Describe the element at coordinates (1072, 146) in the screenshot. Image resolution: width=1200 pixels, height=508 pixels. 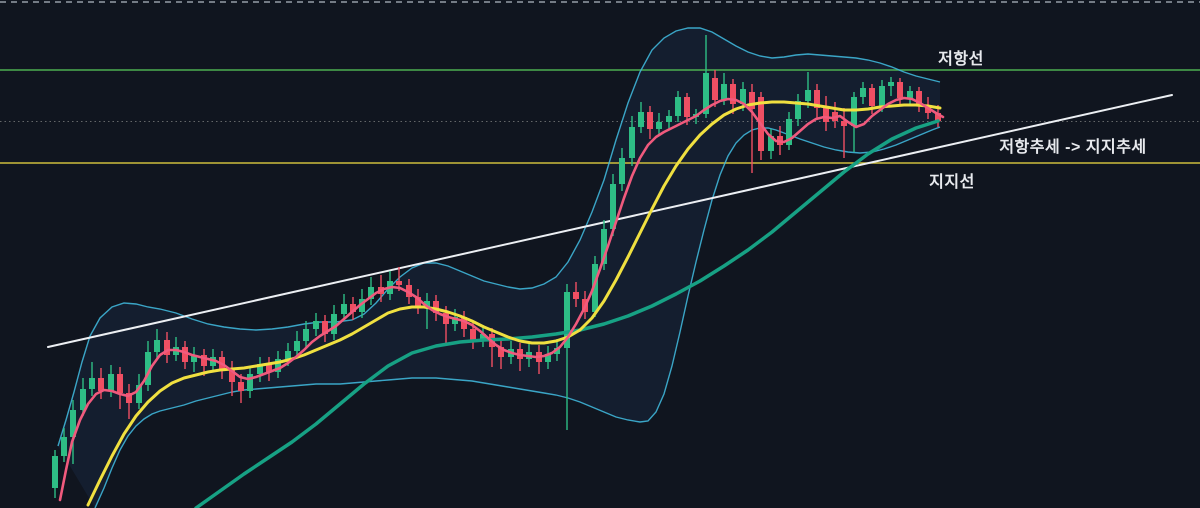
I see `trend-change-label: 저항추세 -> 지지추세` at that location.